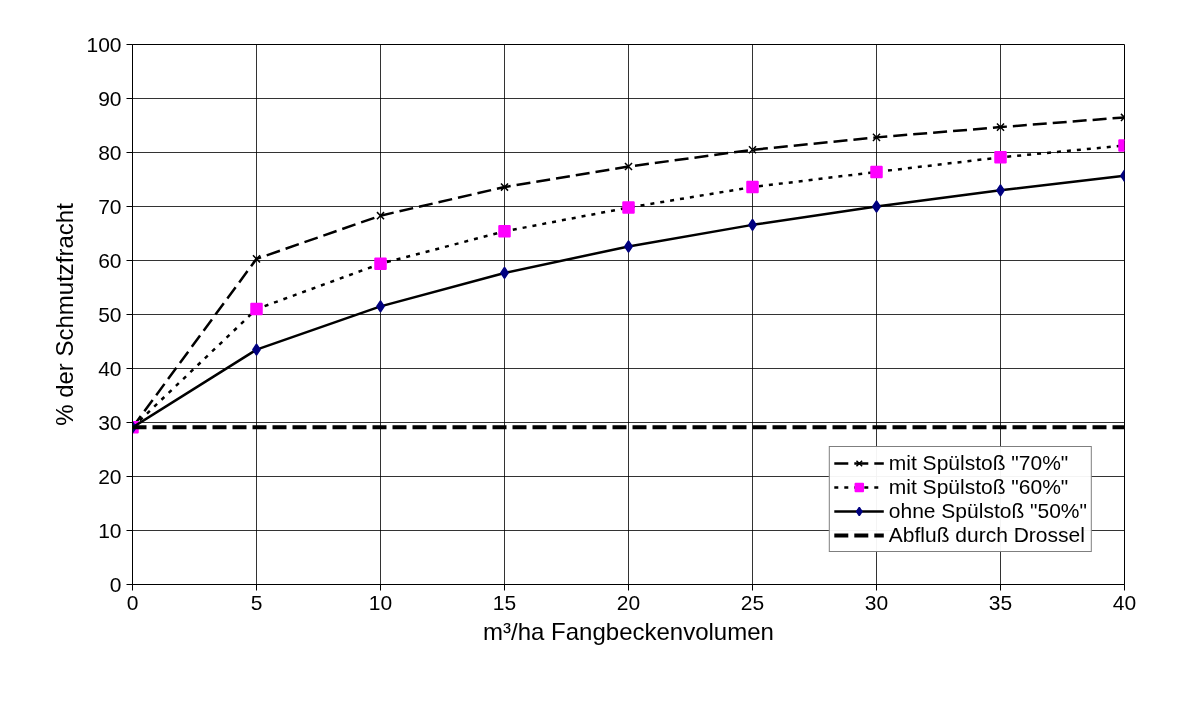 This screenshot has width=1200, height=717. I want to click on y-tick-label: 100, so click(104, 44).